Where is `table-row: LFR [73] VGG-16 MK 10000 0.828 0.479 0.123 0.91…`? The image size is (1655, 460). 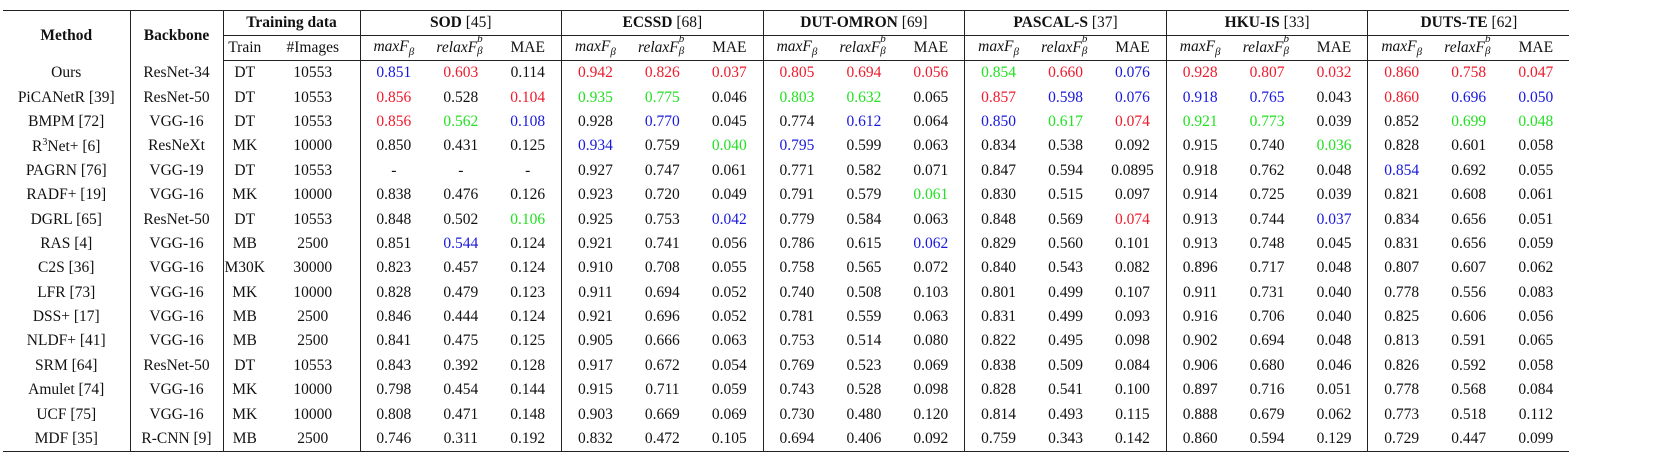 table-row: LFR [73] VGG-16 MK 10000 0.828 0.479 0.123 0.91… is located at coordinates (786, 292).